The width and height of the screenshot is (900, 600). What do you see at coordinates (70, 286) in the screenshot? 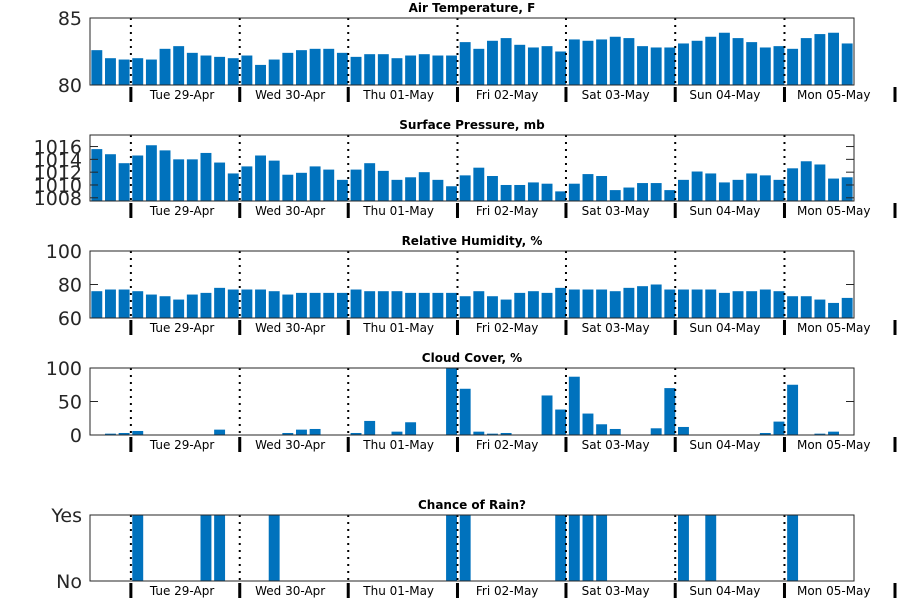
I see `y-tick-label: 80` at bounding box center [70, 286].